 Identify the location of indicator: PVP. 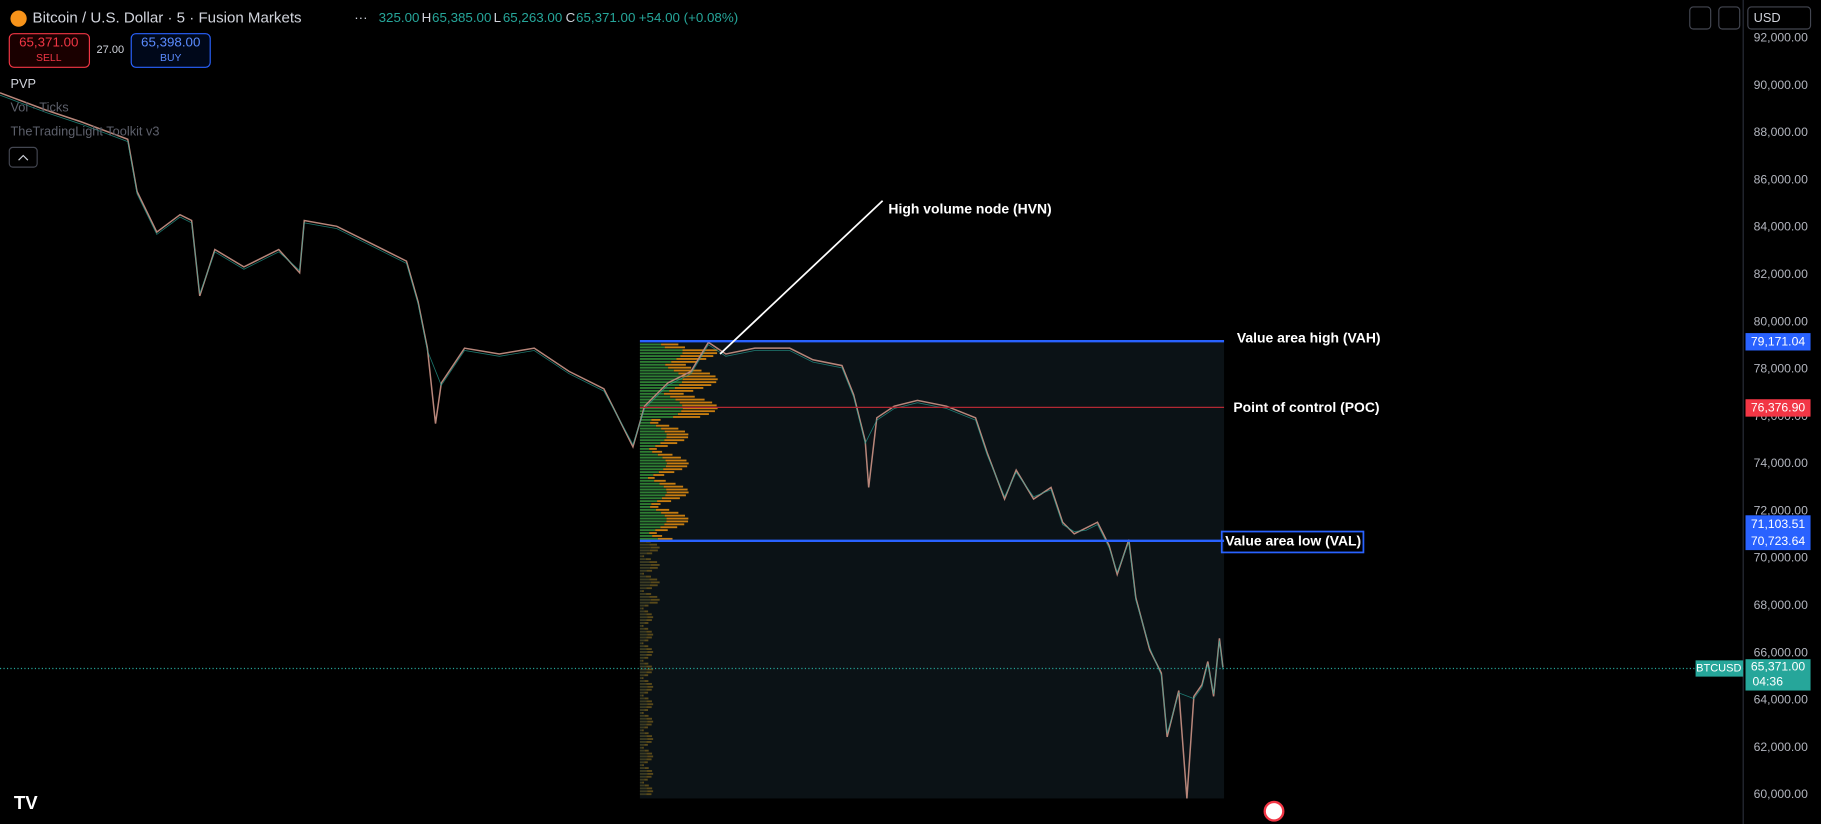
(23, 83).